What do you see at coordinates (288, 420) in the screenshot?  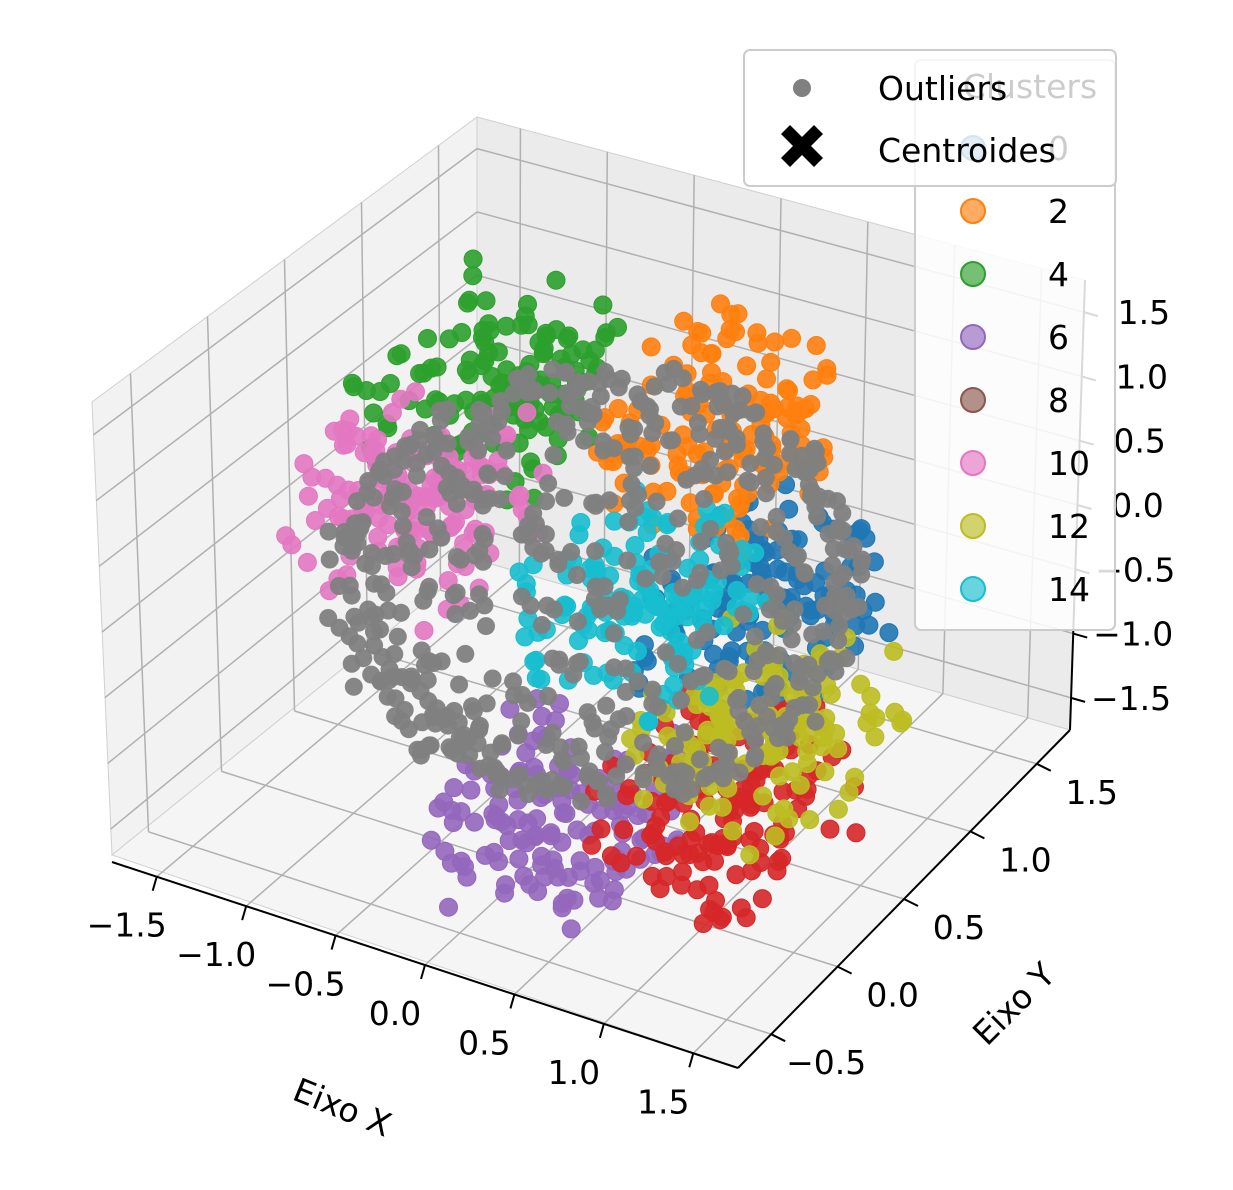 I see `gridline-z-left` at bounding box center [288, 420].